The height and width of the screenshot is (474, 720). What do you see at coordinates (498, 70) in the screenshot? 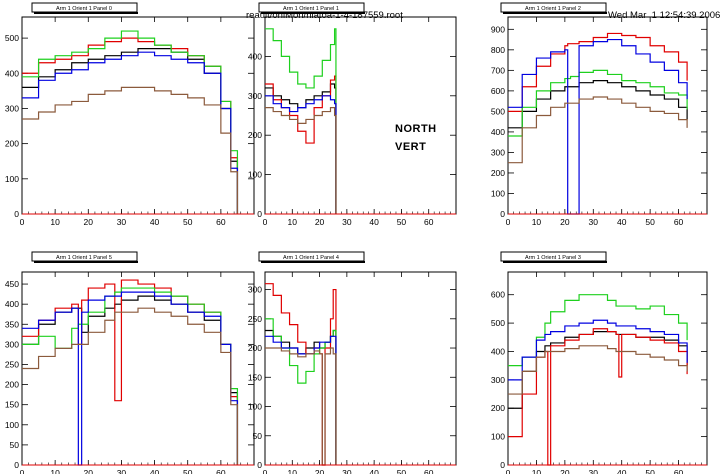
I see `y-tick-label: 700` at bounding box center [498, 70].